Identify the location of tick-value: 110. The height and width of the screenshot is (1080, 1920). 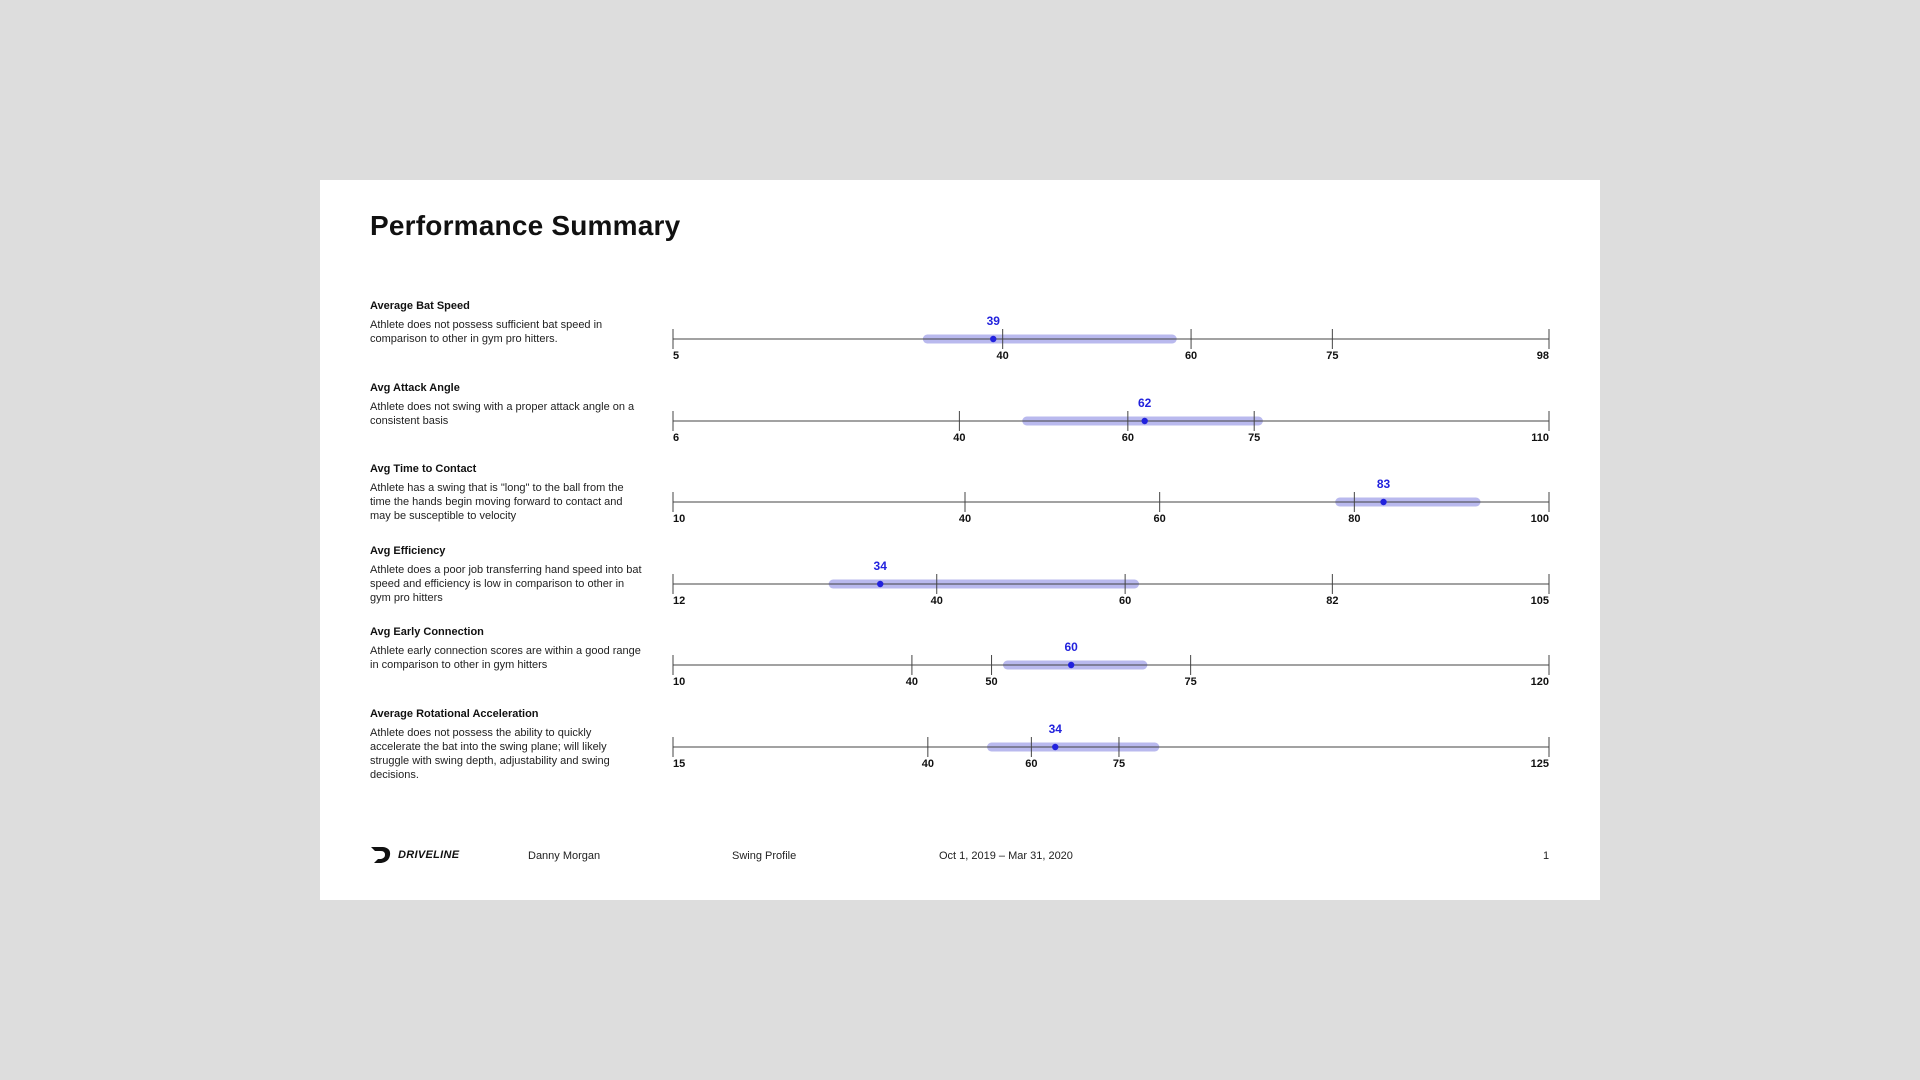
(1540, 437).